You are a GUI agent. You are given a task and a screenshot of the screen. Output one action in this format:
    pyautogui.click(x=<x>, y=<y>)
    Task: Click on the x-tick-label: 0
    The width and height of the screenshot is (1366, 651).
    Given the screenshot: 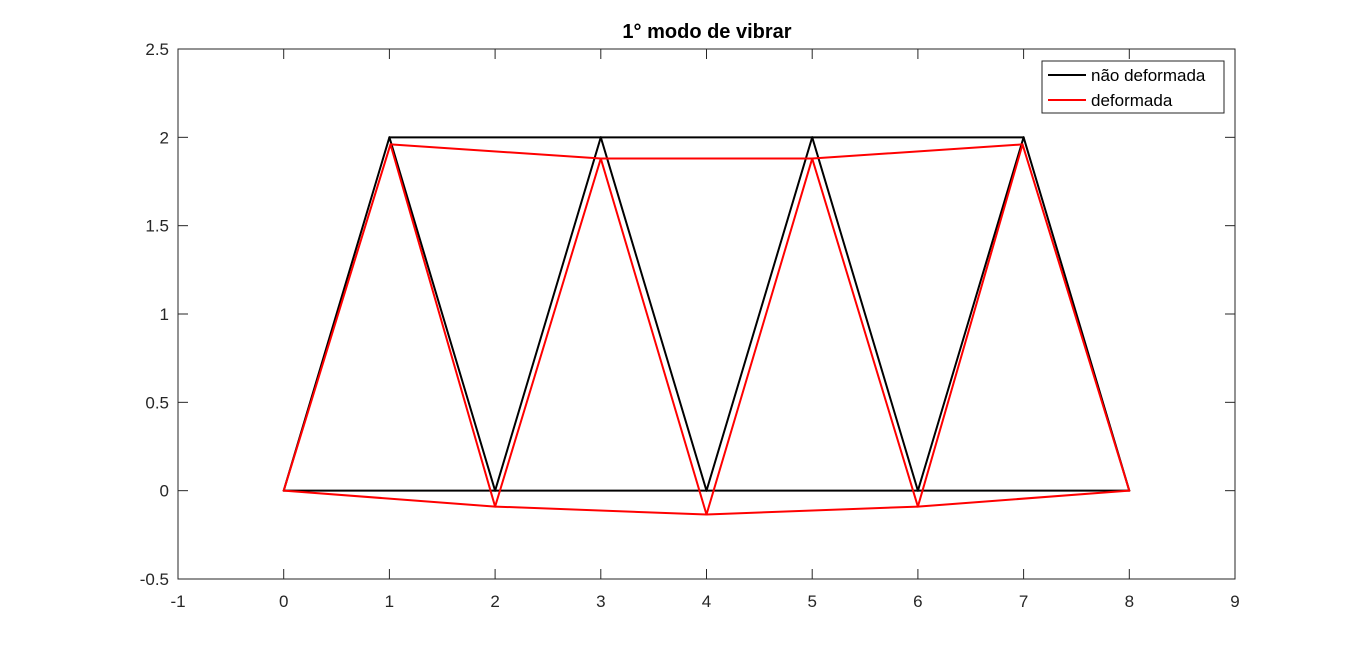 What is the action you would take?
    pyautogui.click(x=283, y=601)
    